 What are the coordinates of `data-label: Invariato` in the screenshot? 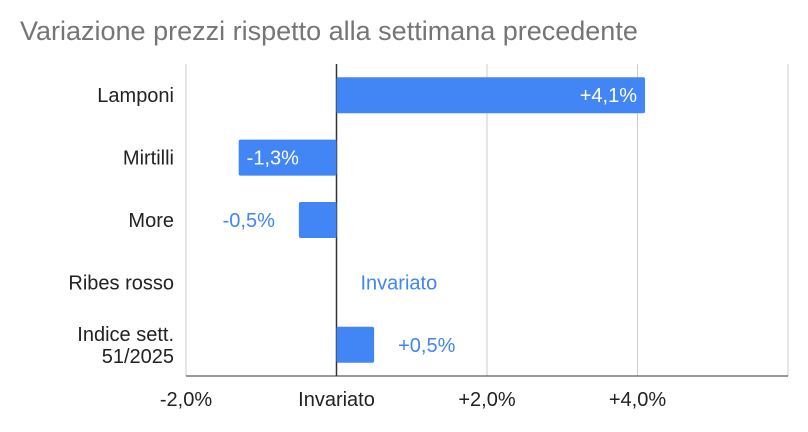 It's located at (399, 283).